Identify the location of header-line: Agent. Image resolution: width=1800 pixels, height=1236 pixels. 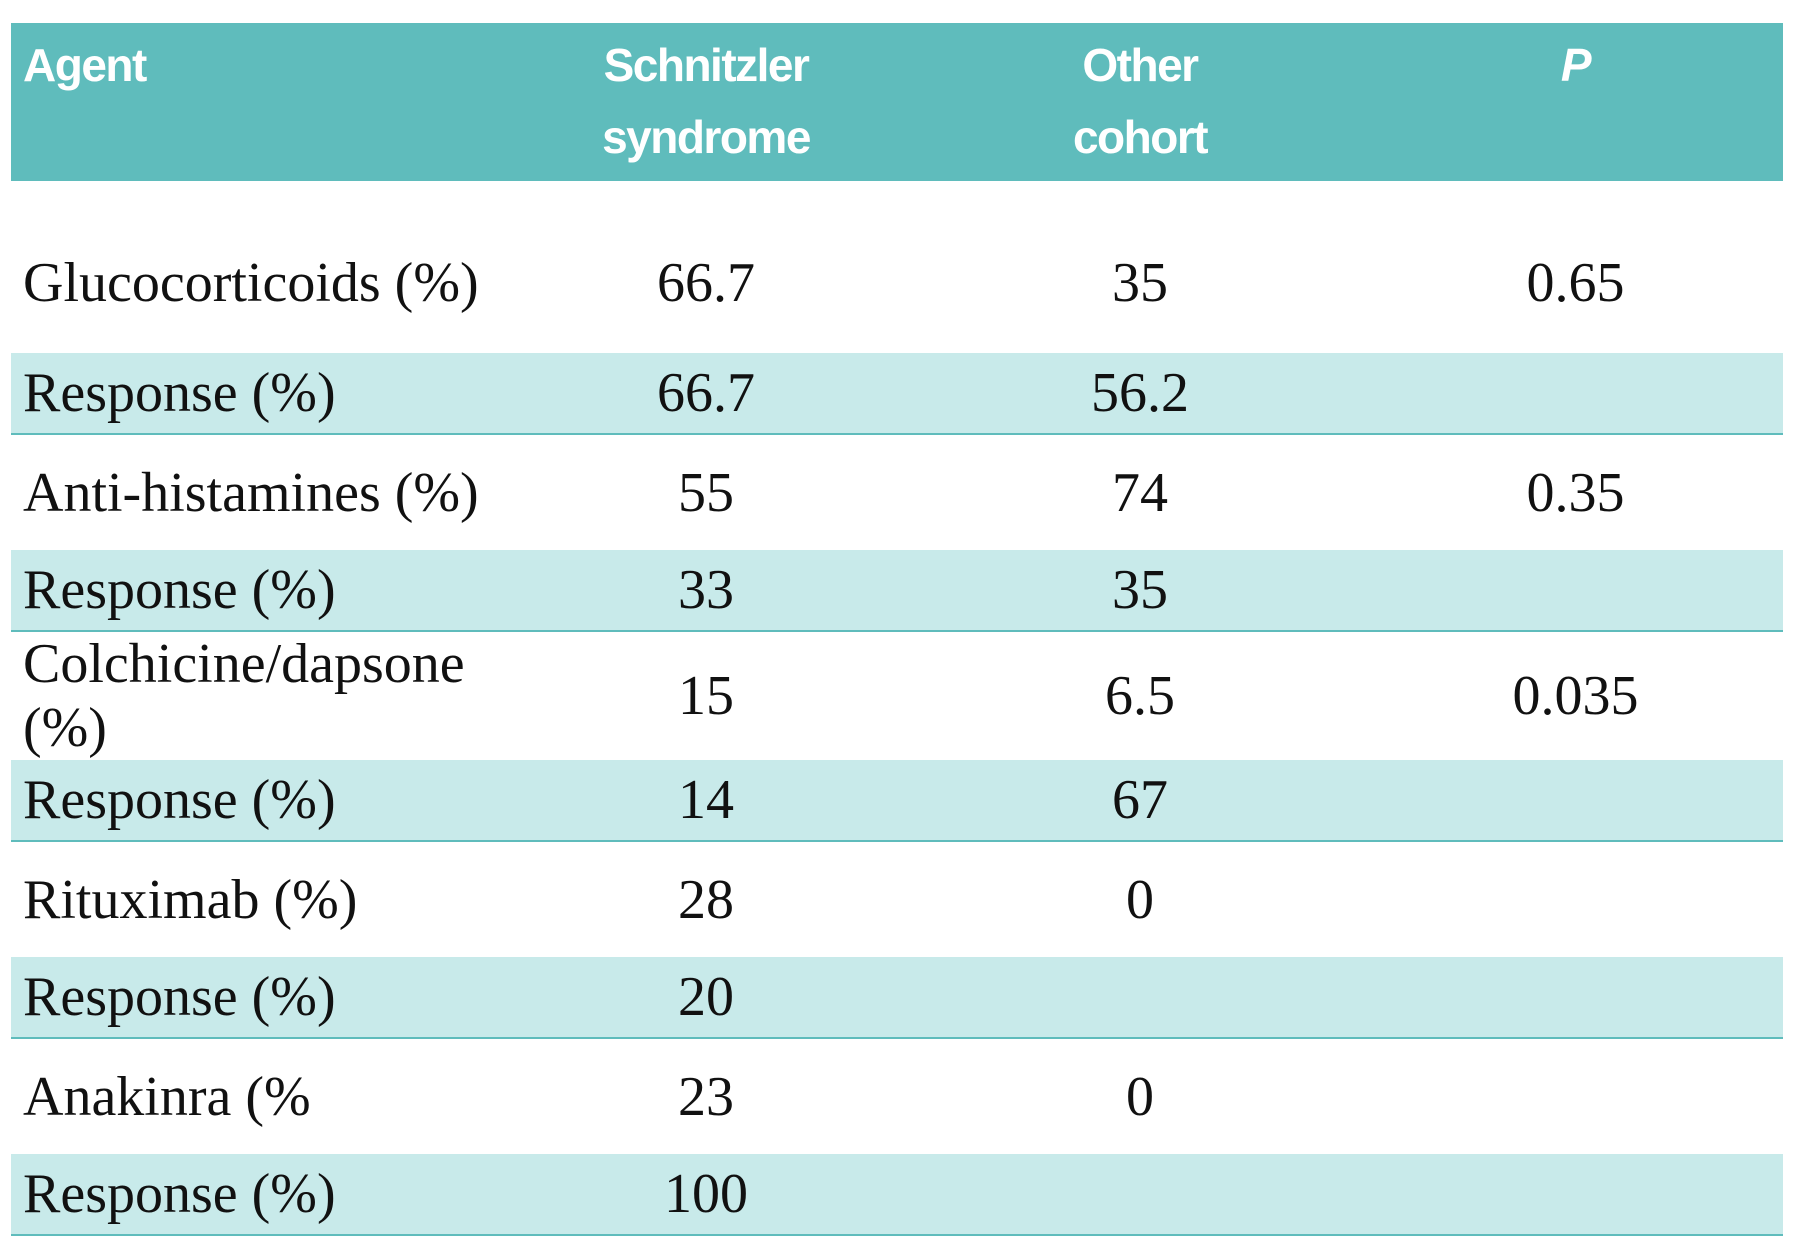
(85, 65).